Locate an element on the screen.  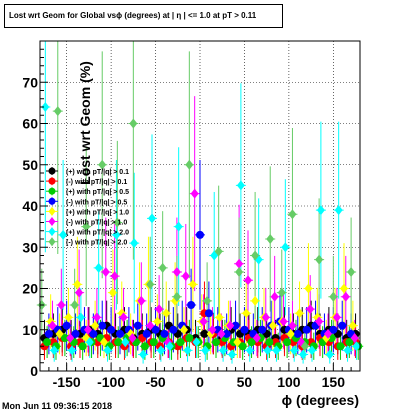
y-tick-label: 50 is located at coordinates (30, 165).